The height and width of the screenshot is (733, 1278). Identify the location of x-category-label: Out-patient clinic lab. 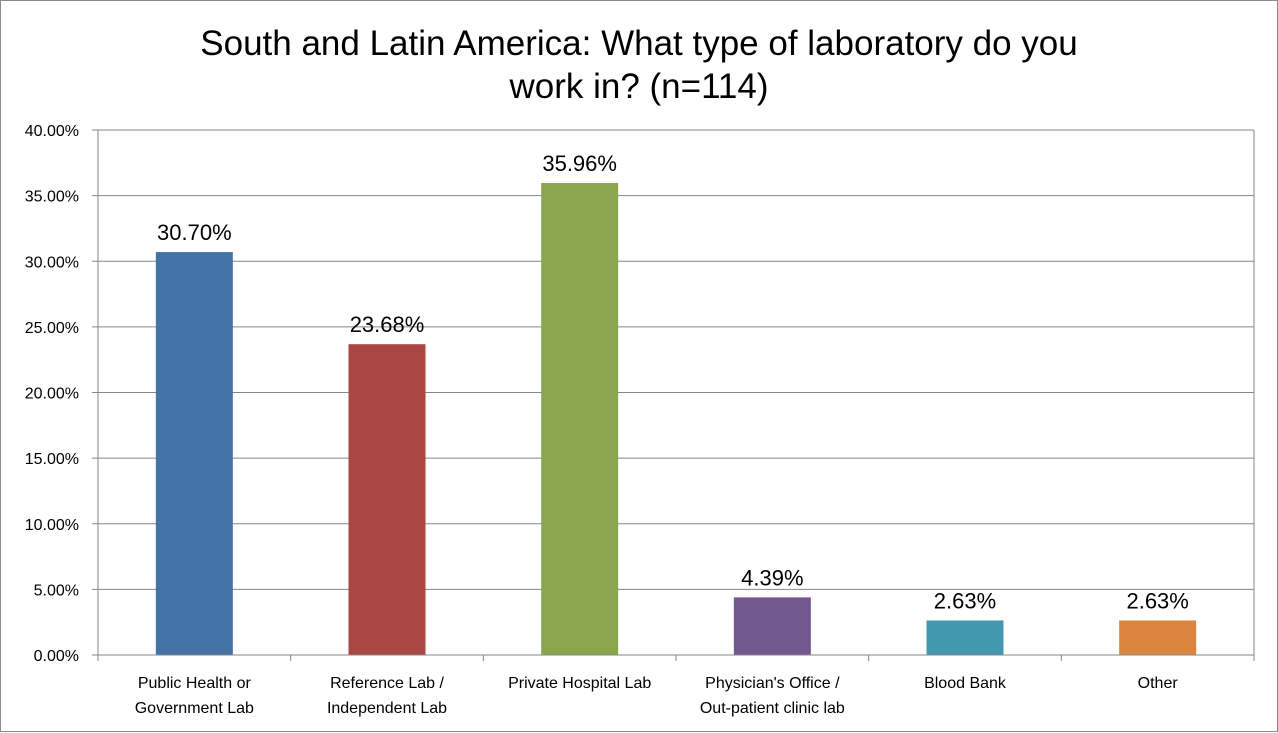
(772, 708).